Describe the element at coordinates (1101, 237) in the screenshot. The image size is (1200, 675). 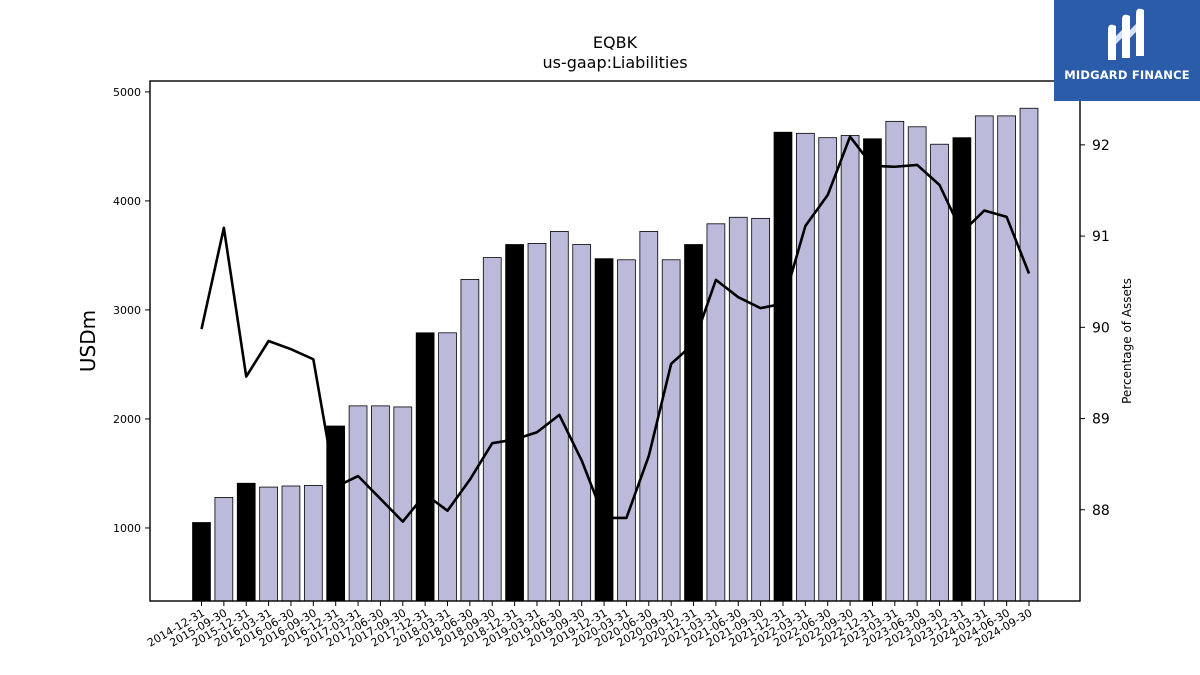
I see `y2-tick-label: 91` at that location.